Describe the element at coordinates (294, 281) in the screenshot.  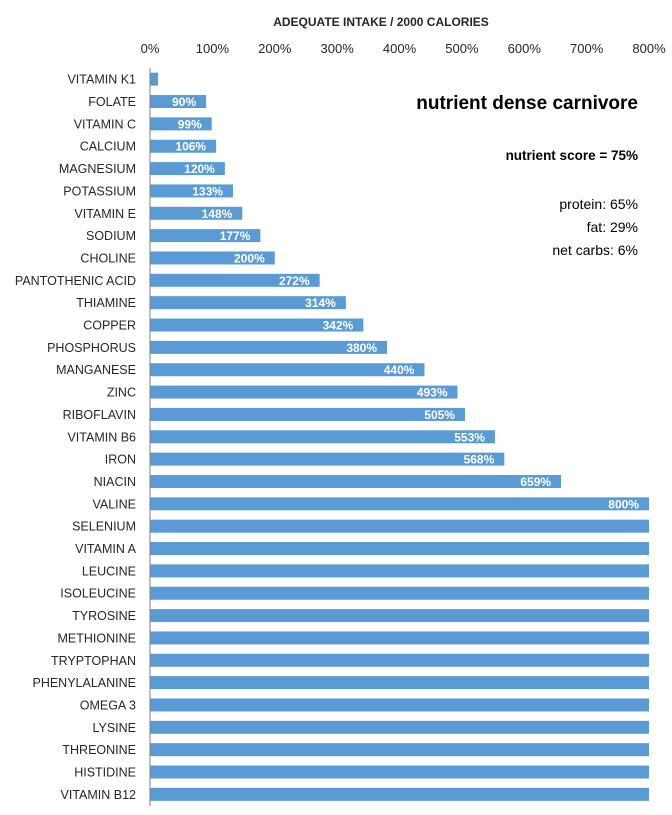
I see `data-label: 272%` at that location.